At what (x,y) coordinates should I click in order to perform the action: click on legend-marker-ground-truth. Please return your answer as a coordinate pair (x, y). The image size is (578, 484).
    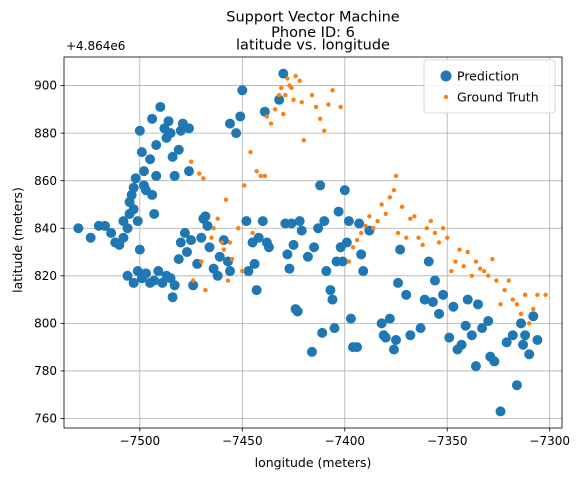
    Looking at the image, I should click on (446, 97).